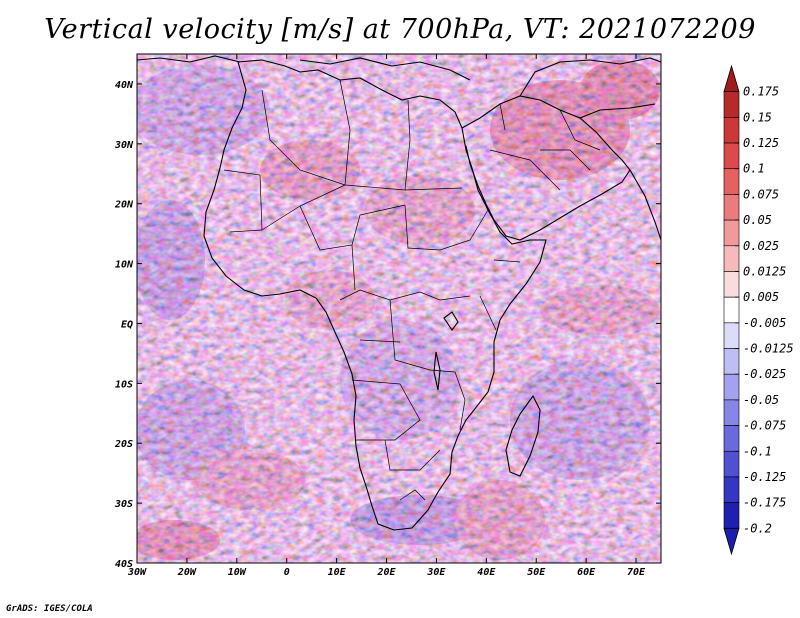  Describe the element at coordinates (436, 572) in the screenshot. I see `lon-tick-label: 30E` at that location.